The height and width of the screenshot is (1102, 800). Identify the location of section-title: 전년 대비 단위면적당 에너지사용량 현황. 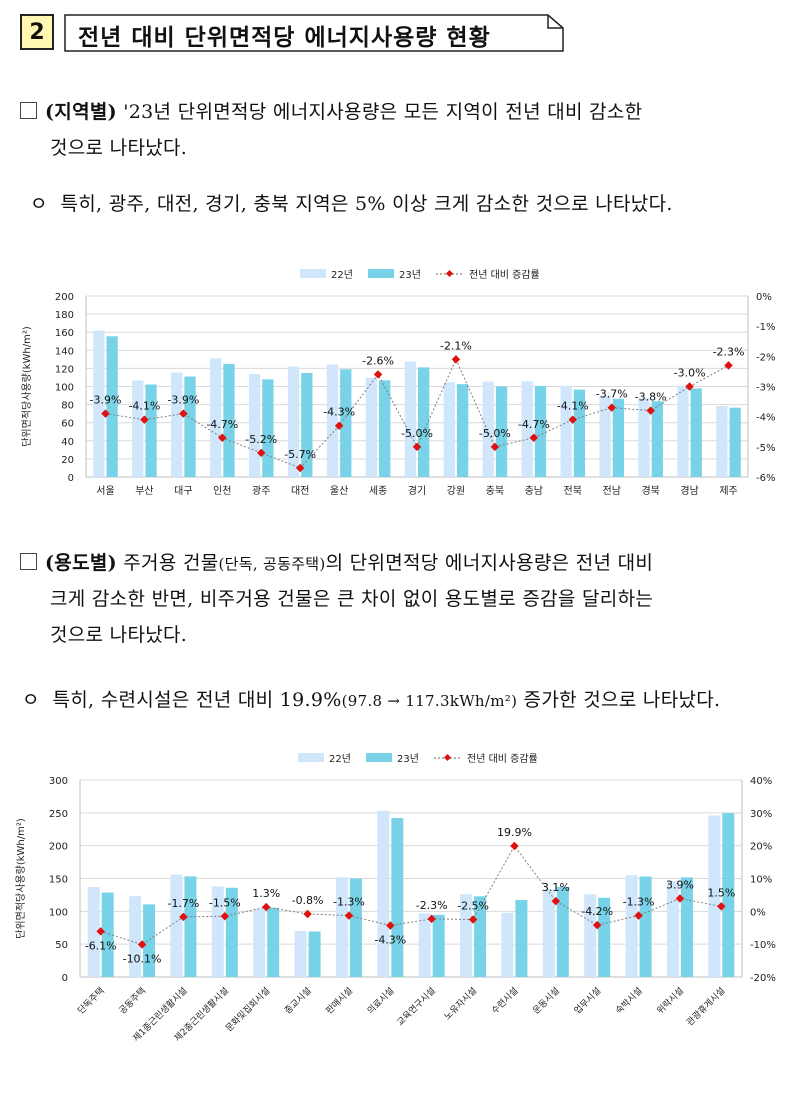
(284, 38).